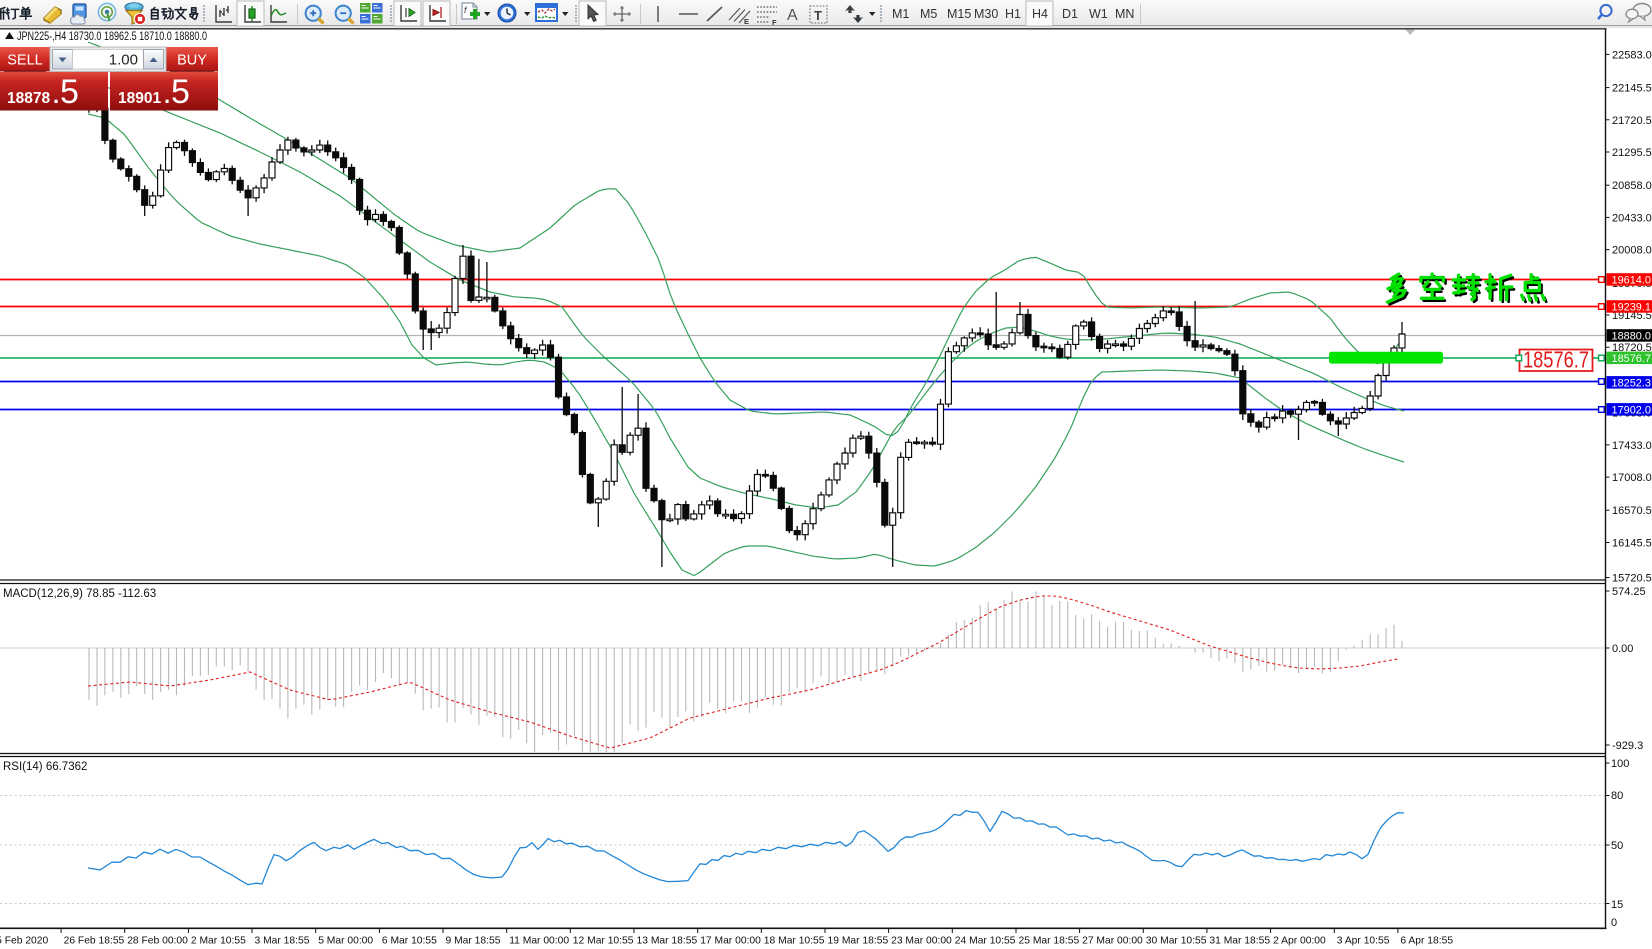  What do you see at coordinates (1629, 592) in the screenshot?
I see `svg-text: 574.25` at bounding box center [1629, 592].